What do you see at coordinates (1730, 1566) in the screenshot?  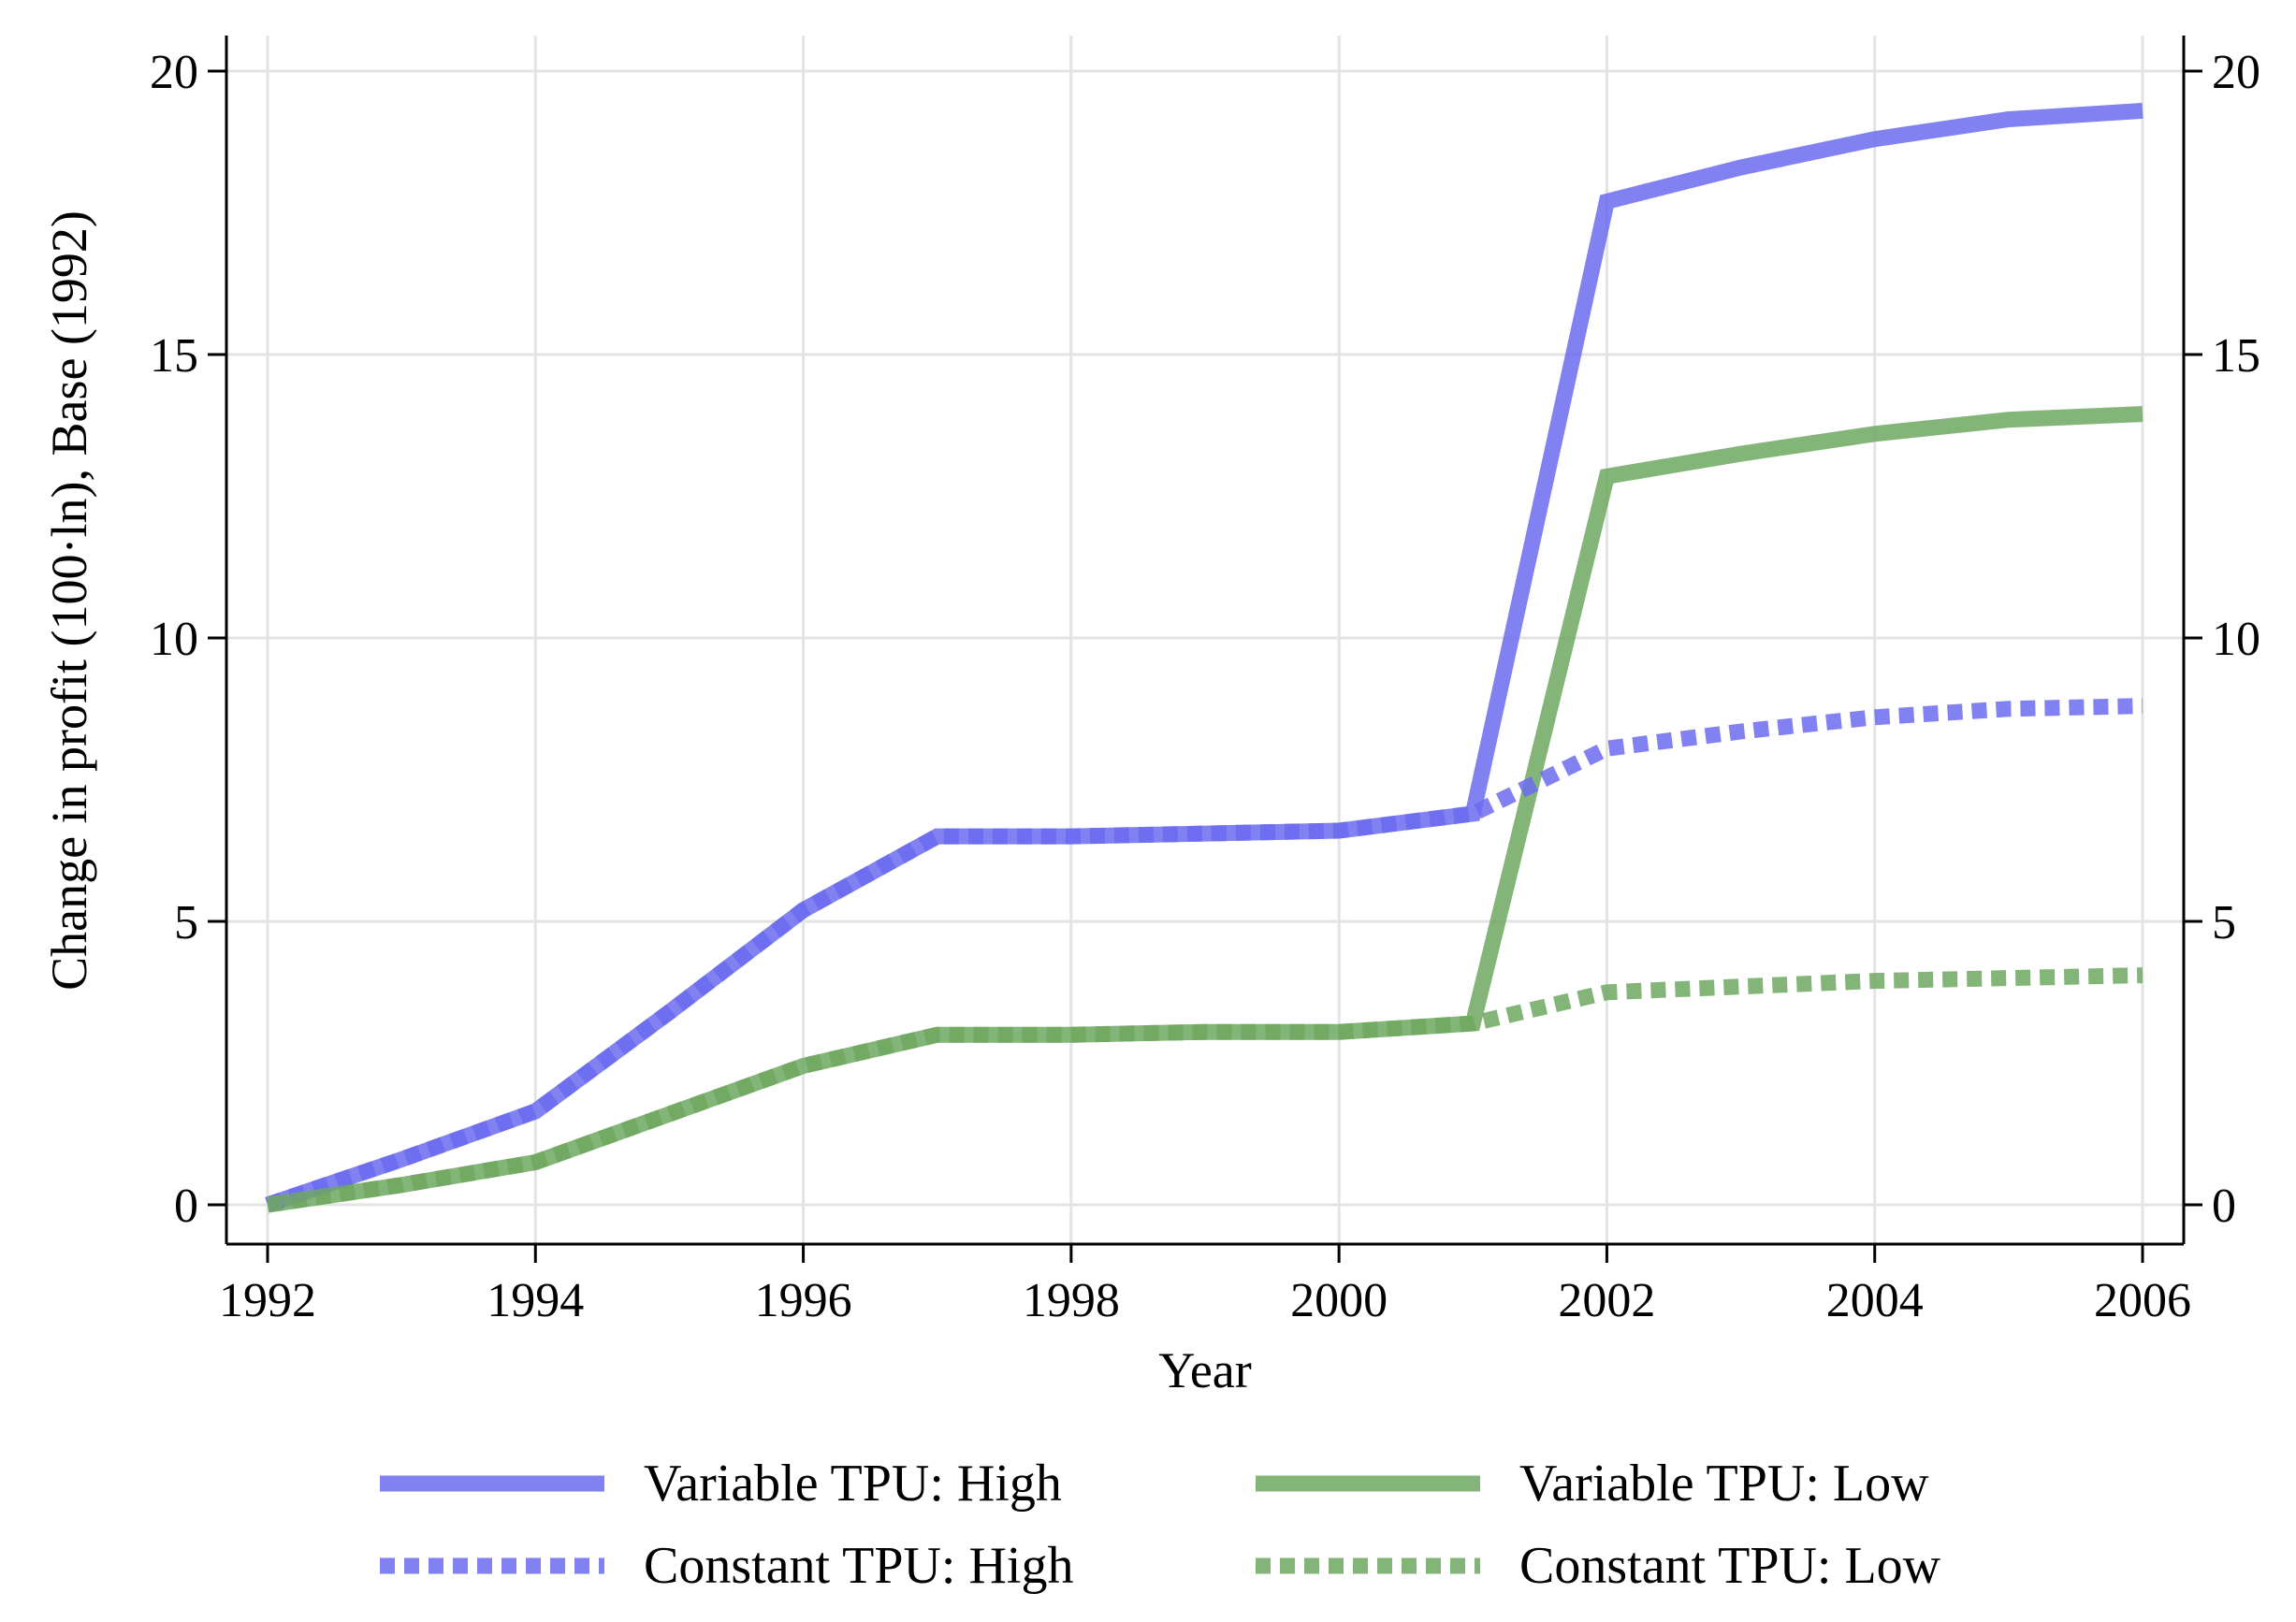 I see `legend-label-constant-tpu-low: Constant TPU: Low` at bounding box center [1730, 1566].